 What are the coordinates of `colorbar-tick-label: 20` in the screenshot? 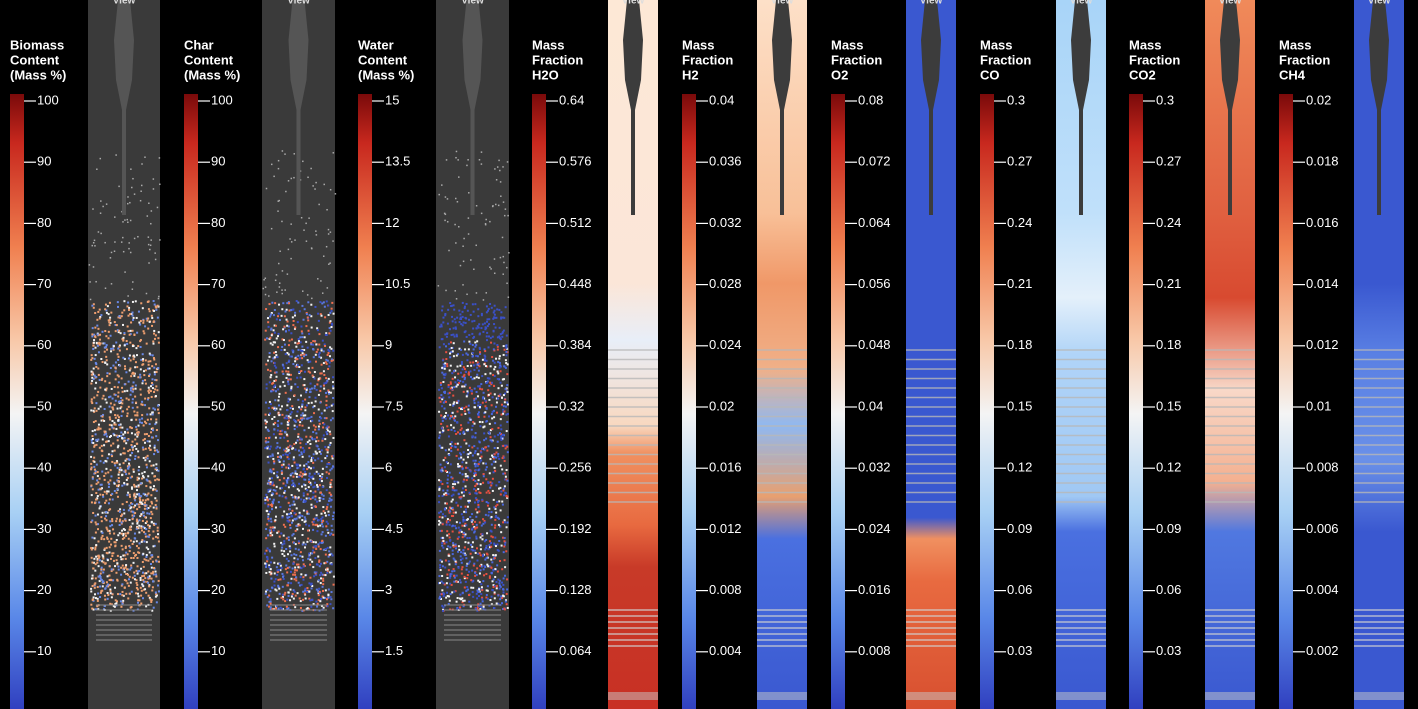 It's located at (218, 589).